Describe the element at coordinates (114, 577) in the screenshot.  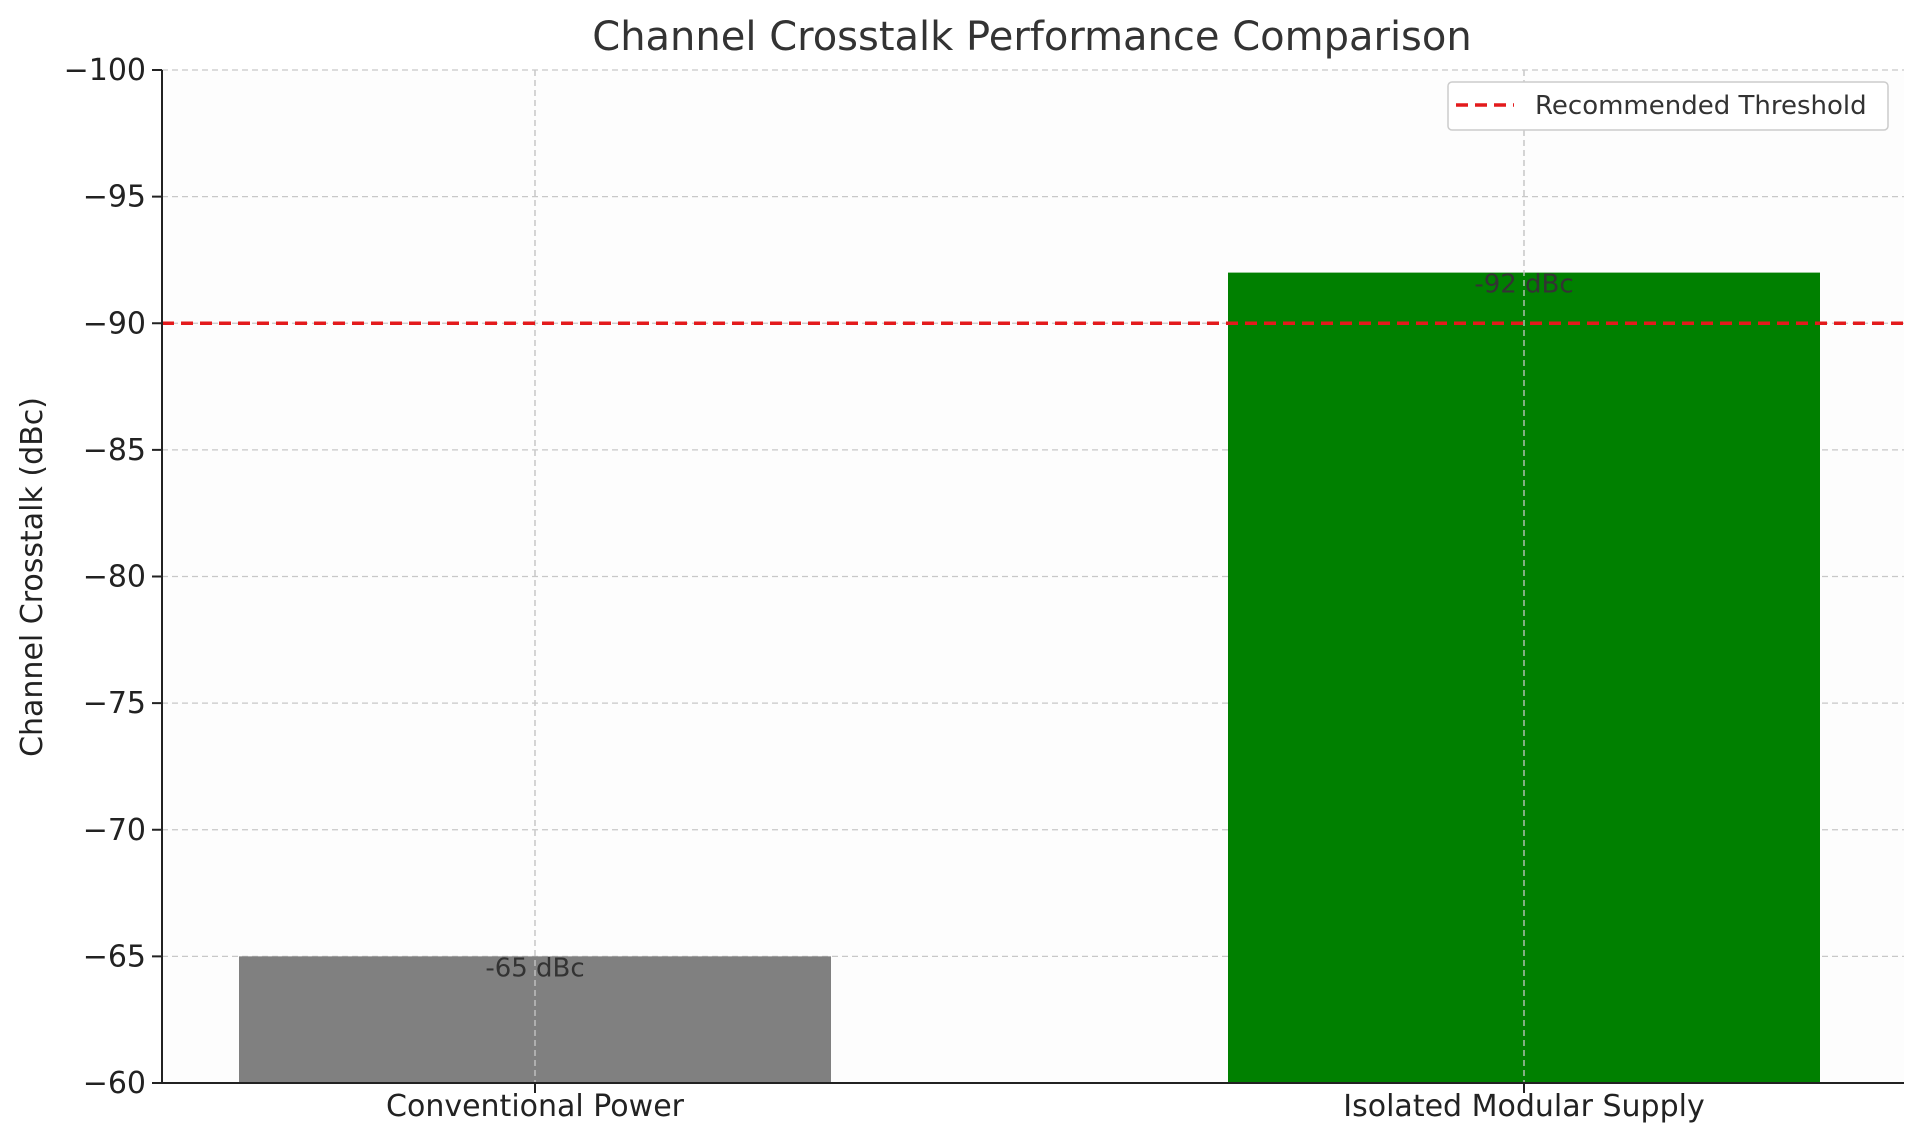
I see `y-tick-label: −80` at that location.